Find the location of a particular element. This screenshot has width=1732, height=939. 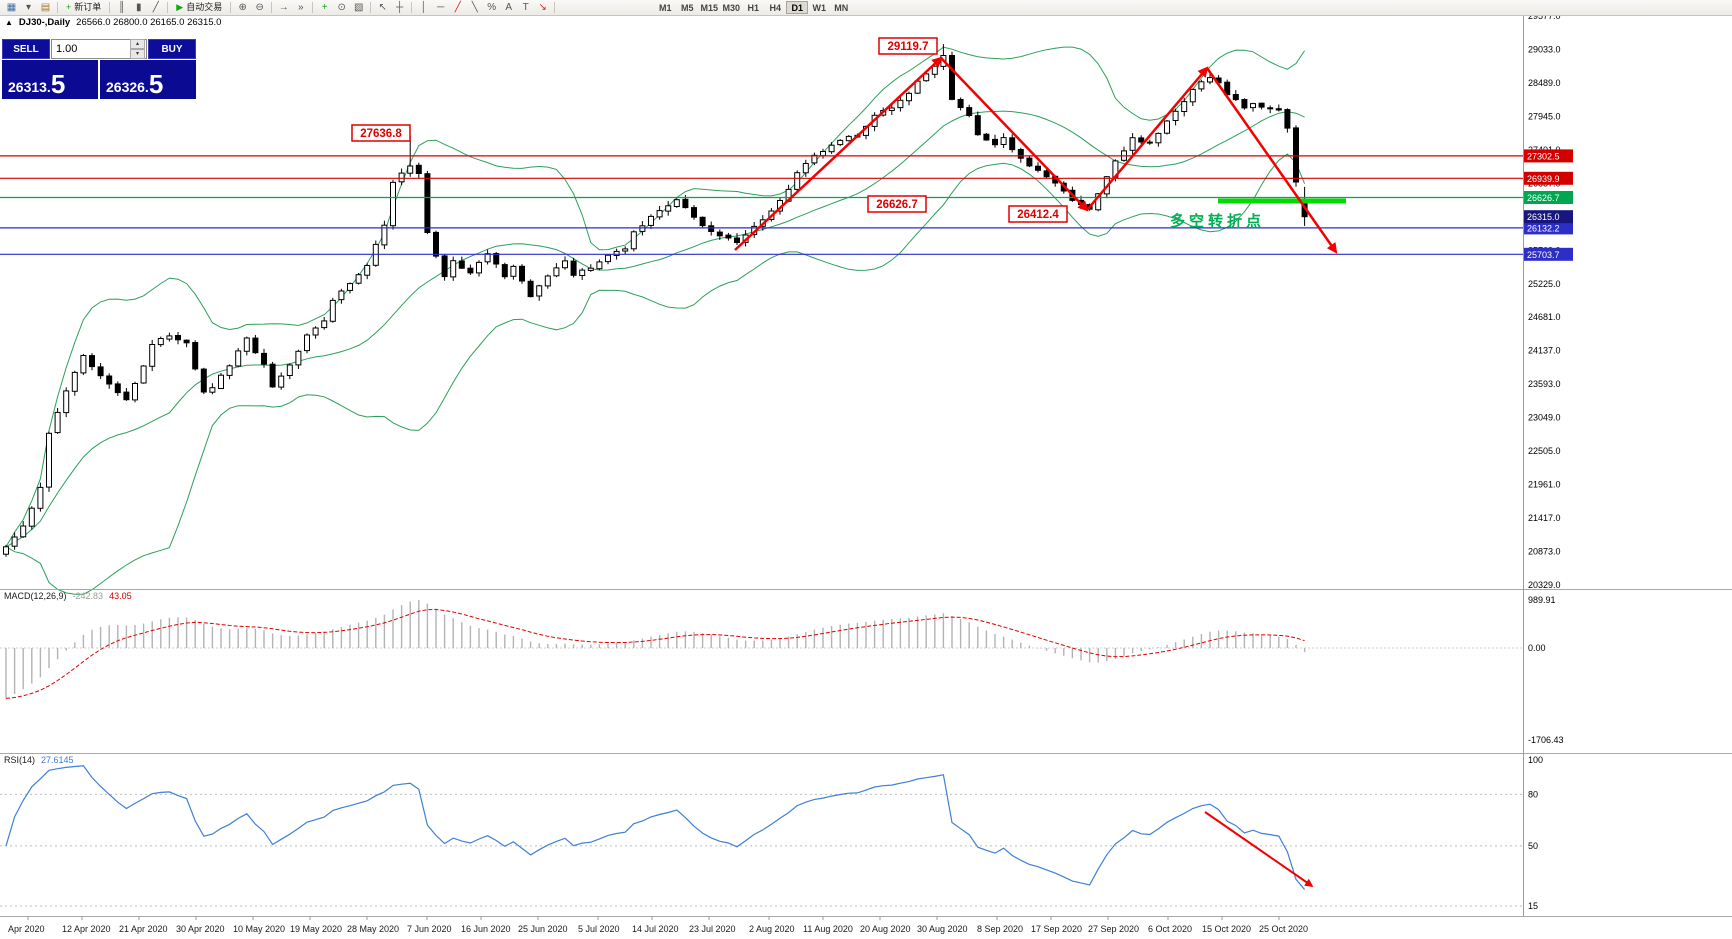

svg-text: 6 Oct 2020 is located at coordinates (1170, 929).